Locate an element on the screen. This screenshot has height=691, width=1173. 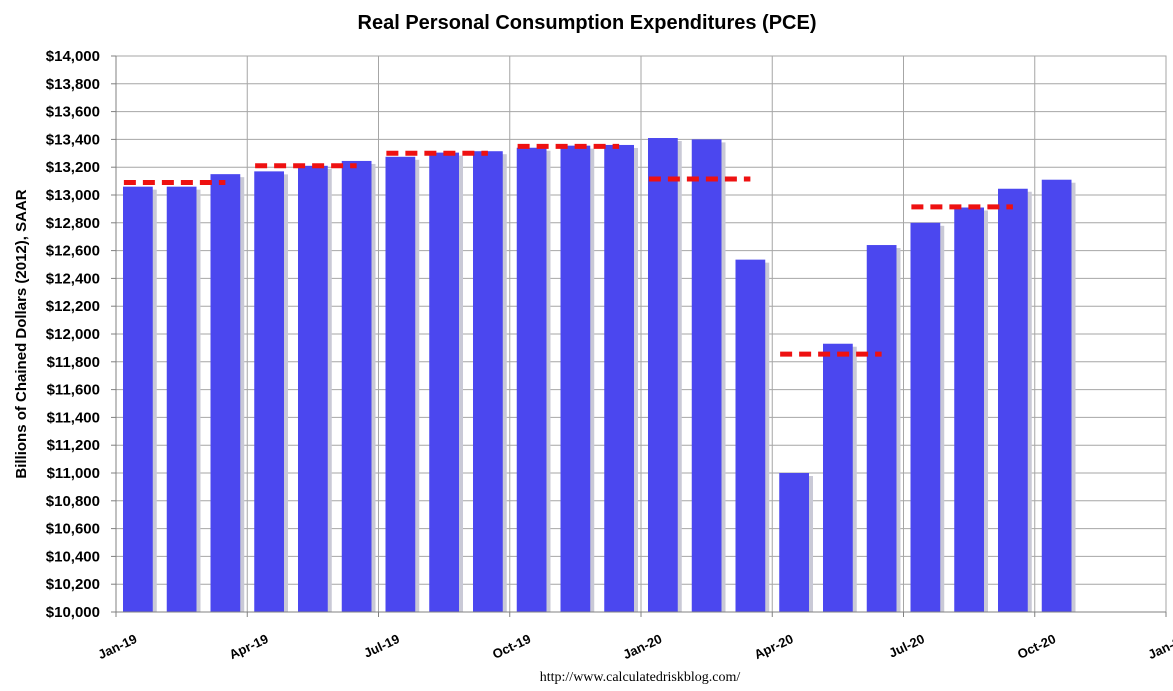
y-tick-label: $11,200 is located at coordinates (73, 445).